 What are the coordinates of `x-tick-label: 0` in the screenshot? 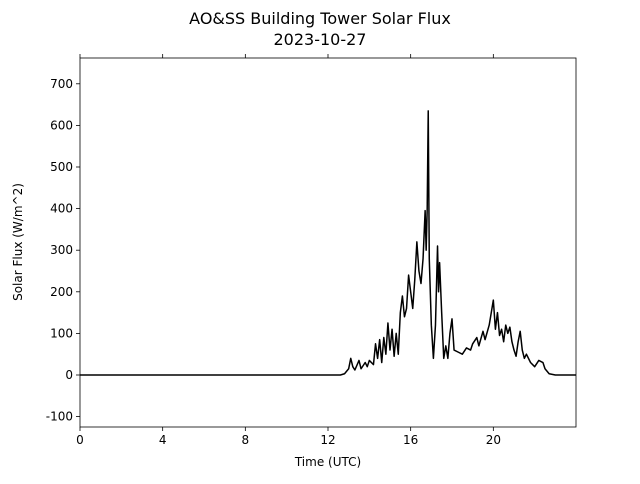 It's located at (80, 440).